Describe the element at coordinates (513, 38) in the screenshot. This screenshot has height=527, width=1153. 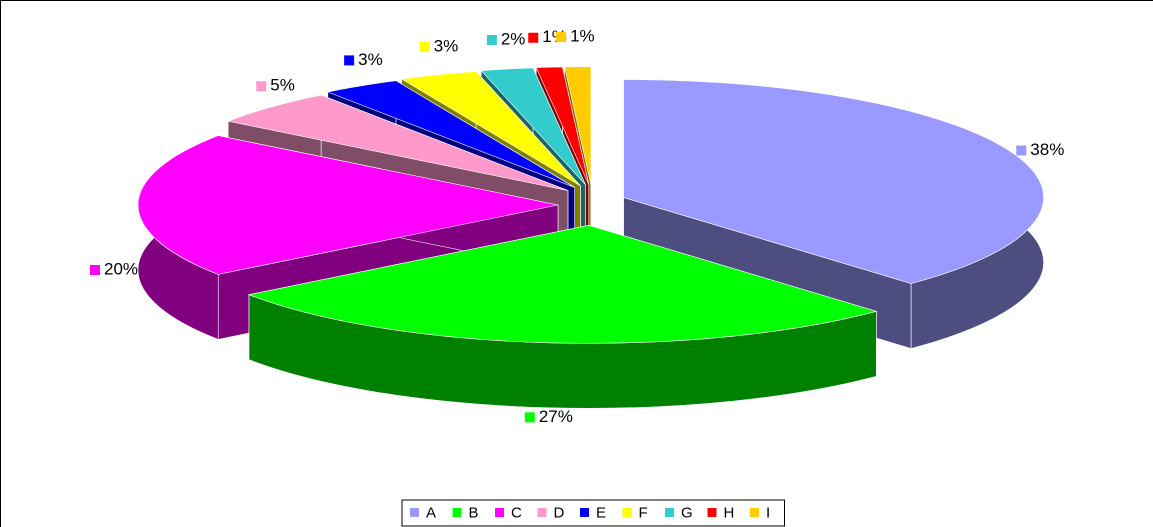
I see `data-label: 2%` at that location.